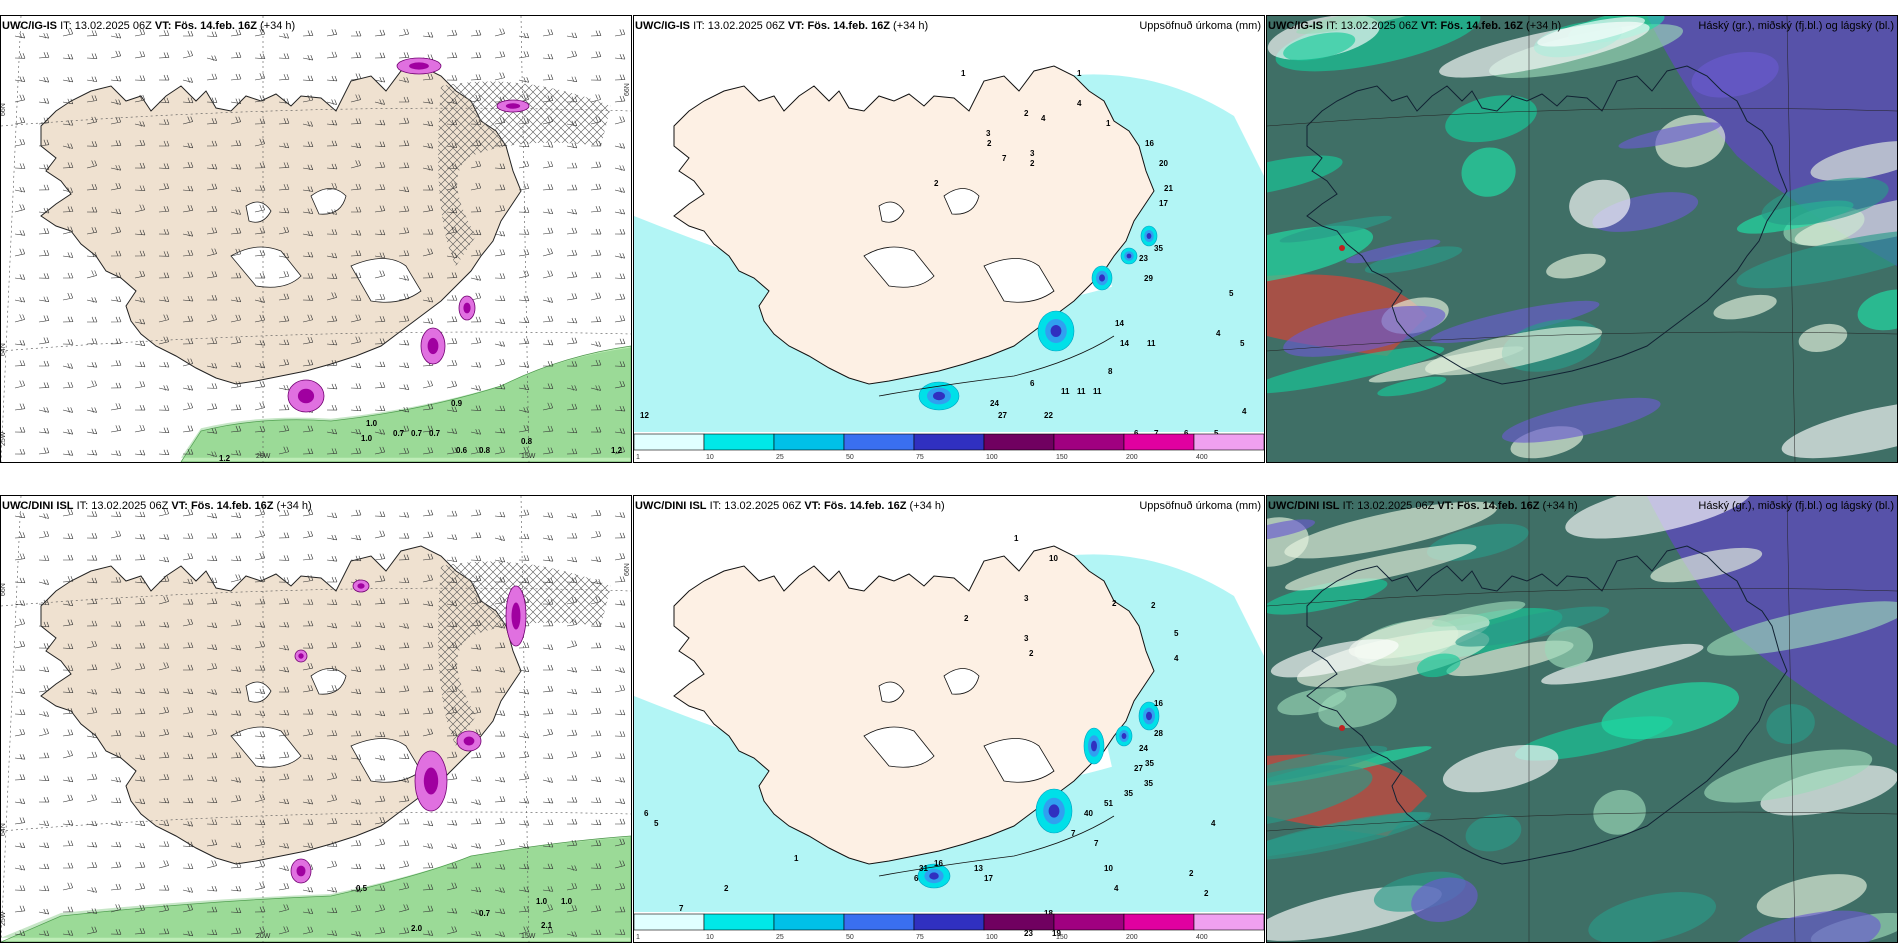 The image size is (1900, 950). Describe the element at coordinates (992, 457) in the screenshot. I see `colorbar-level: 100` at that location.